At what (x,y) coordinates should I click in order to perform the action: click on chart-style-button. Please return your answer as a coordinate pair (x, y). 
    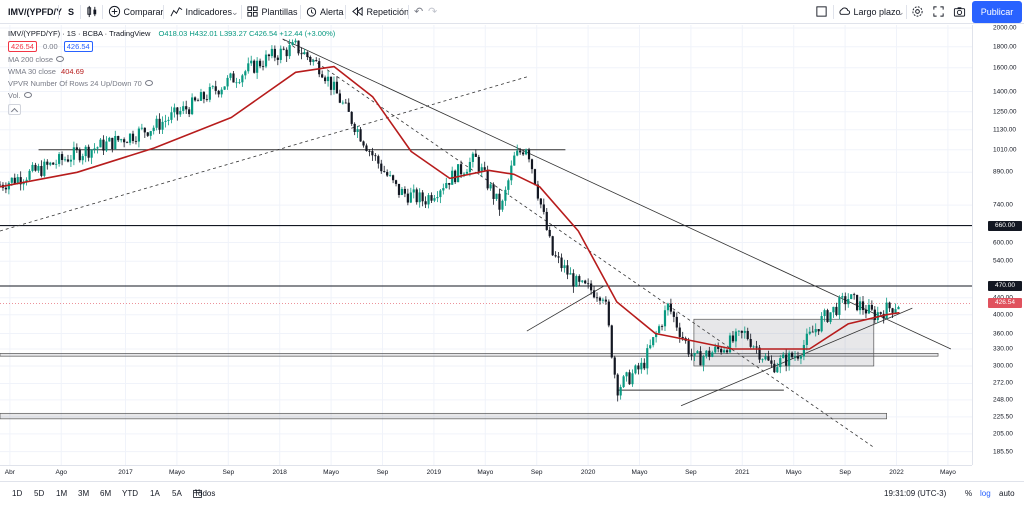
    Looking at the image, I should click on (92, 12).